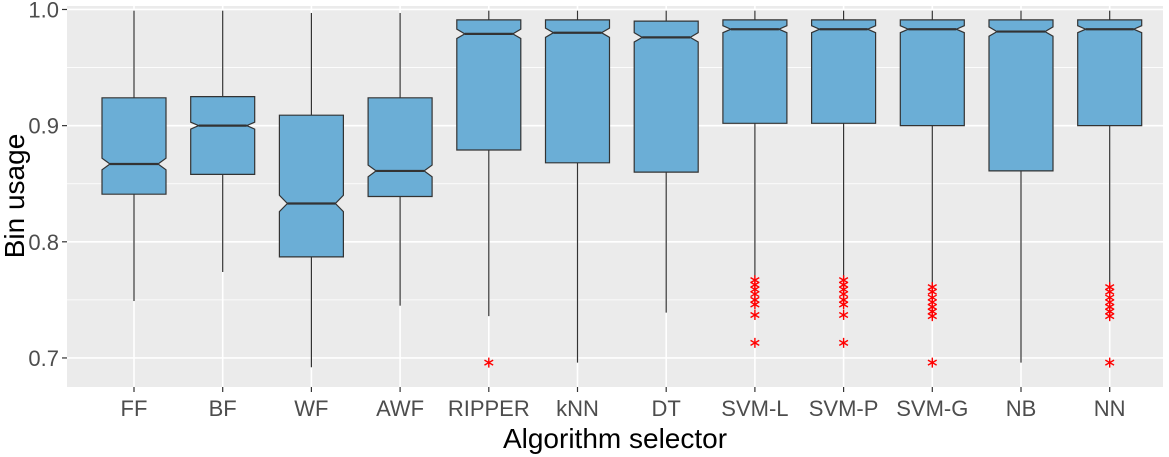  What do you see at coordinates (489, 408) in the screenshot?
I see `x-tick-label: RIPPER` at bounding box center [489, 408].